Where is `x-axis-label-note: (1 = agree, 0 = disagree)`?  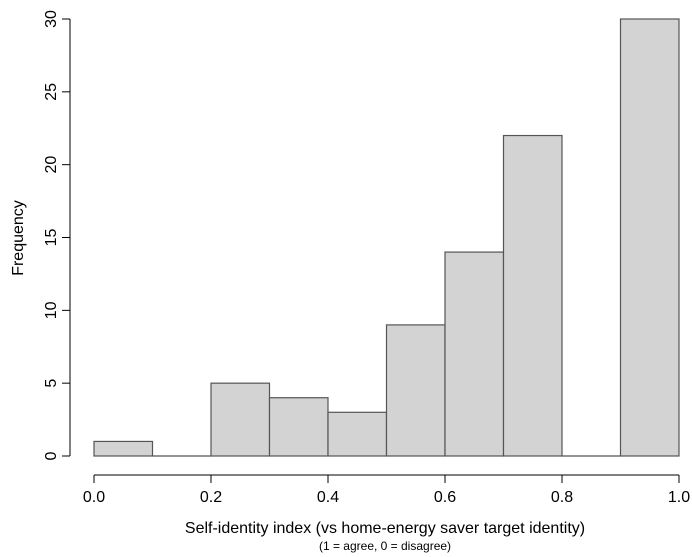 x-axis-label-note: (1 = agree, 0 = disagree) is located at coordinates (385, 546).